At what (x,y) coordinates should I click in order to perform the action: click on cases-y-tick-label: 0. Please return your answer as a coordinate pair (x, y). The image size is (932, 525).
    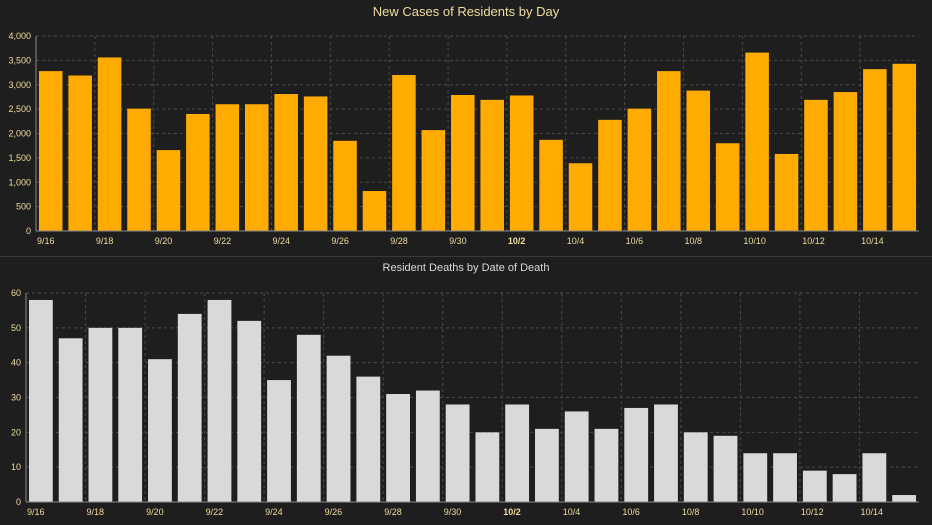
    Looking at the image, I should click on (28, 231).